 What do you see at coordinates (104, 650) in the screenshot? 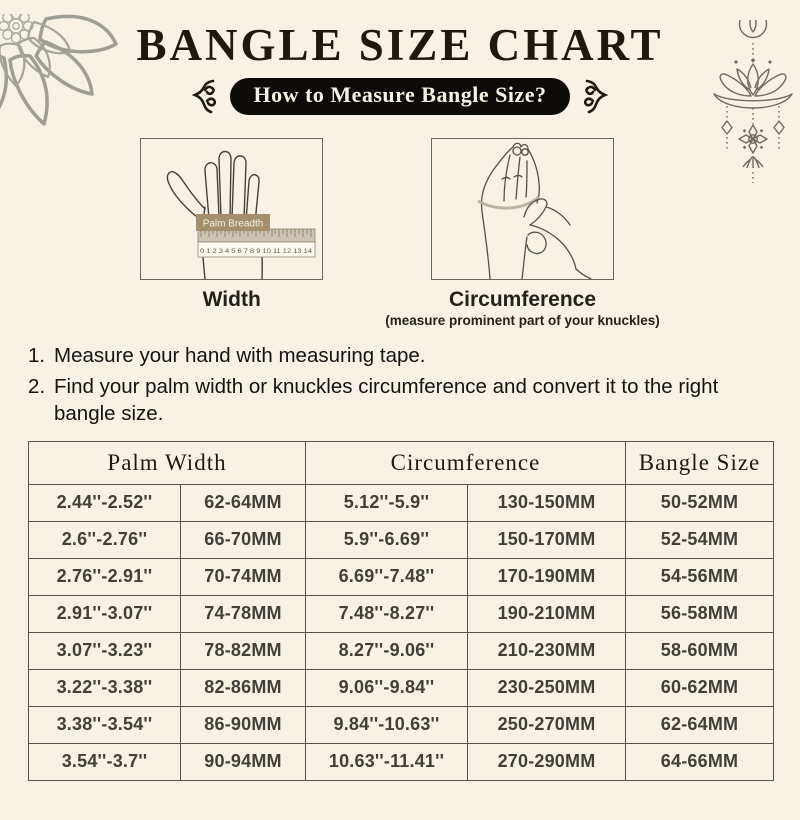
I see `table-cell: 3.07''-3.23''` at bounding box center [104, 650].